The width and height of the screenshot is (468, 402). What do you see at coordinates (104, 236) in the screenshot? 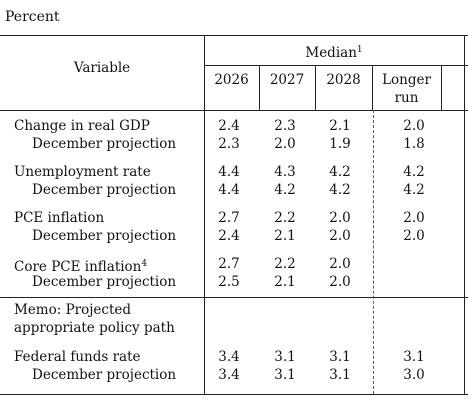
I see `row-label-pce-december: December projection` at bounding box center [104, 236].